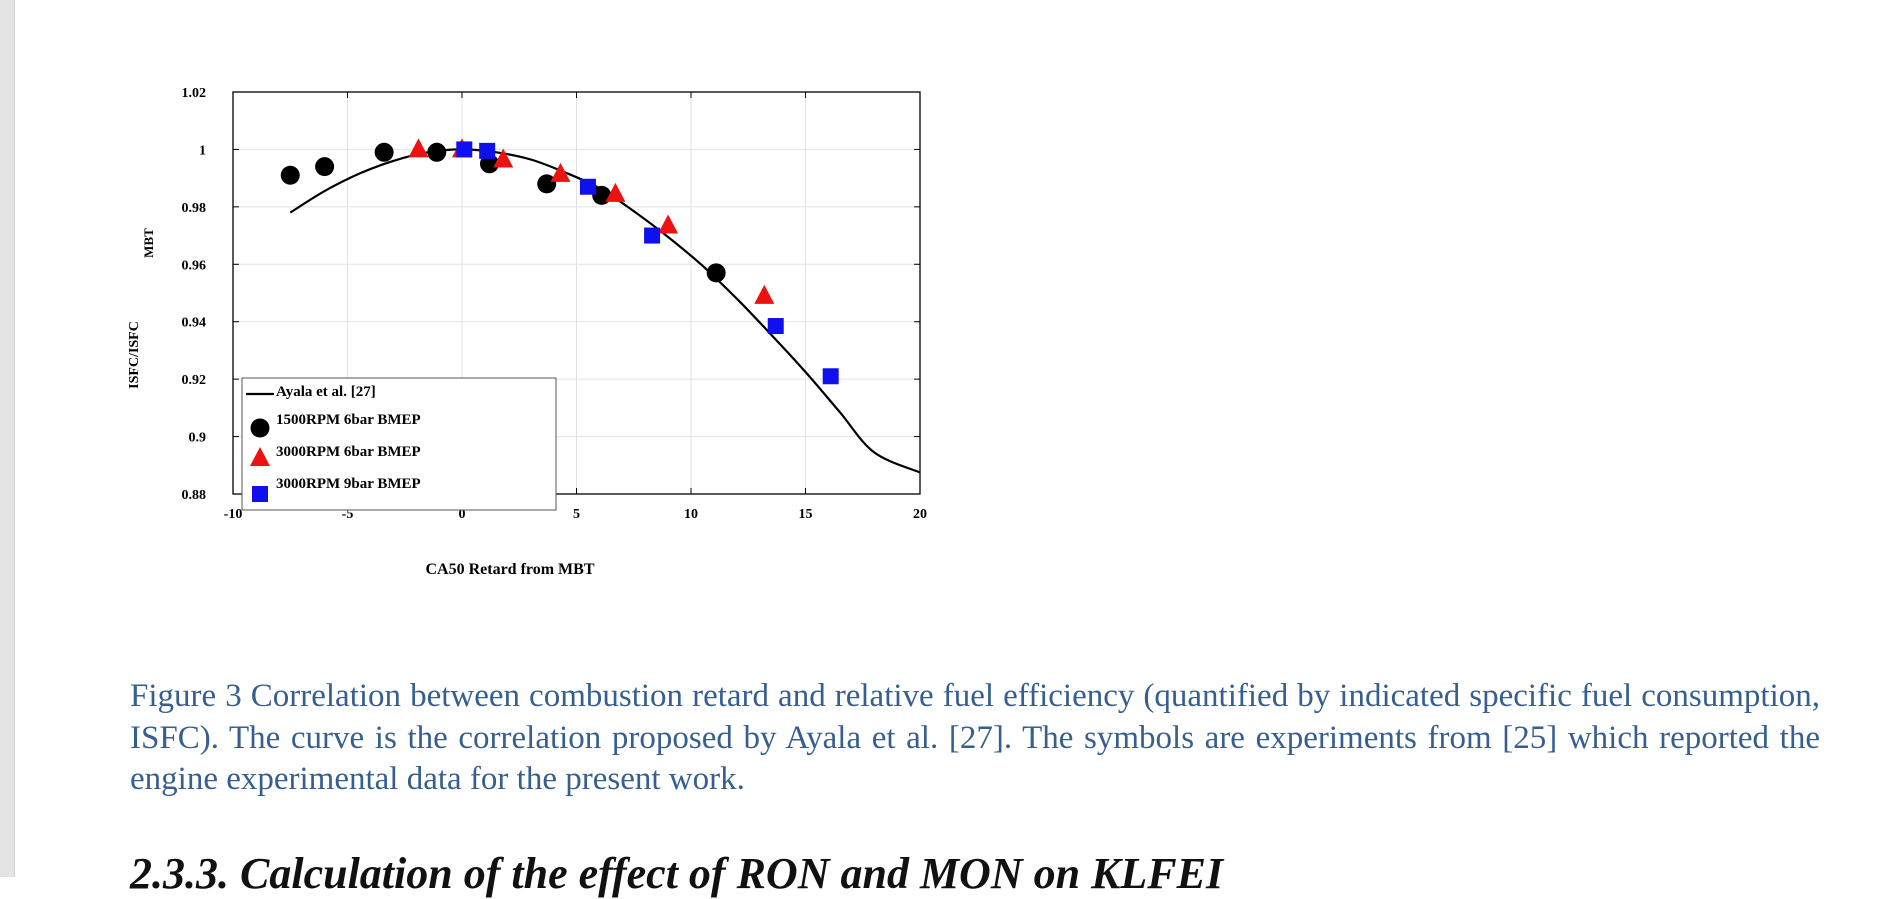  Describe the element at coordinates (260, 456) in the screenshot. I see `legend-triangle-swatch` at that location.